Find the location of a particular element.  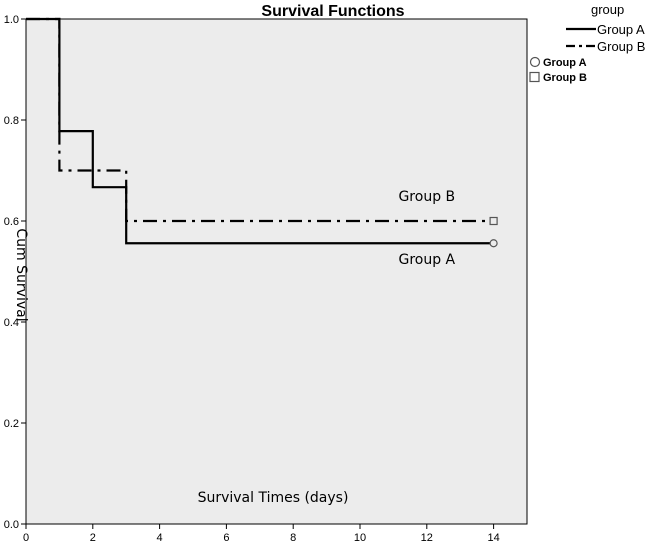

y-tick-label: 0.8 is located at coordinates (11, 121).